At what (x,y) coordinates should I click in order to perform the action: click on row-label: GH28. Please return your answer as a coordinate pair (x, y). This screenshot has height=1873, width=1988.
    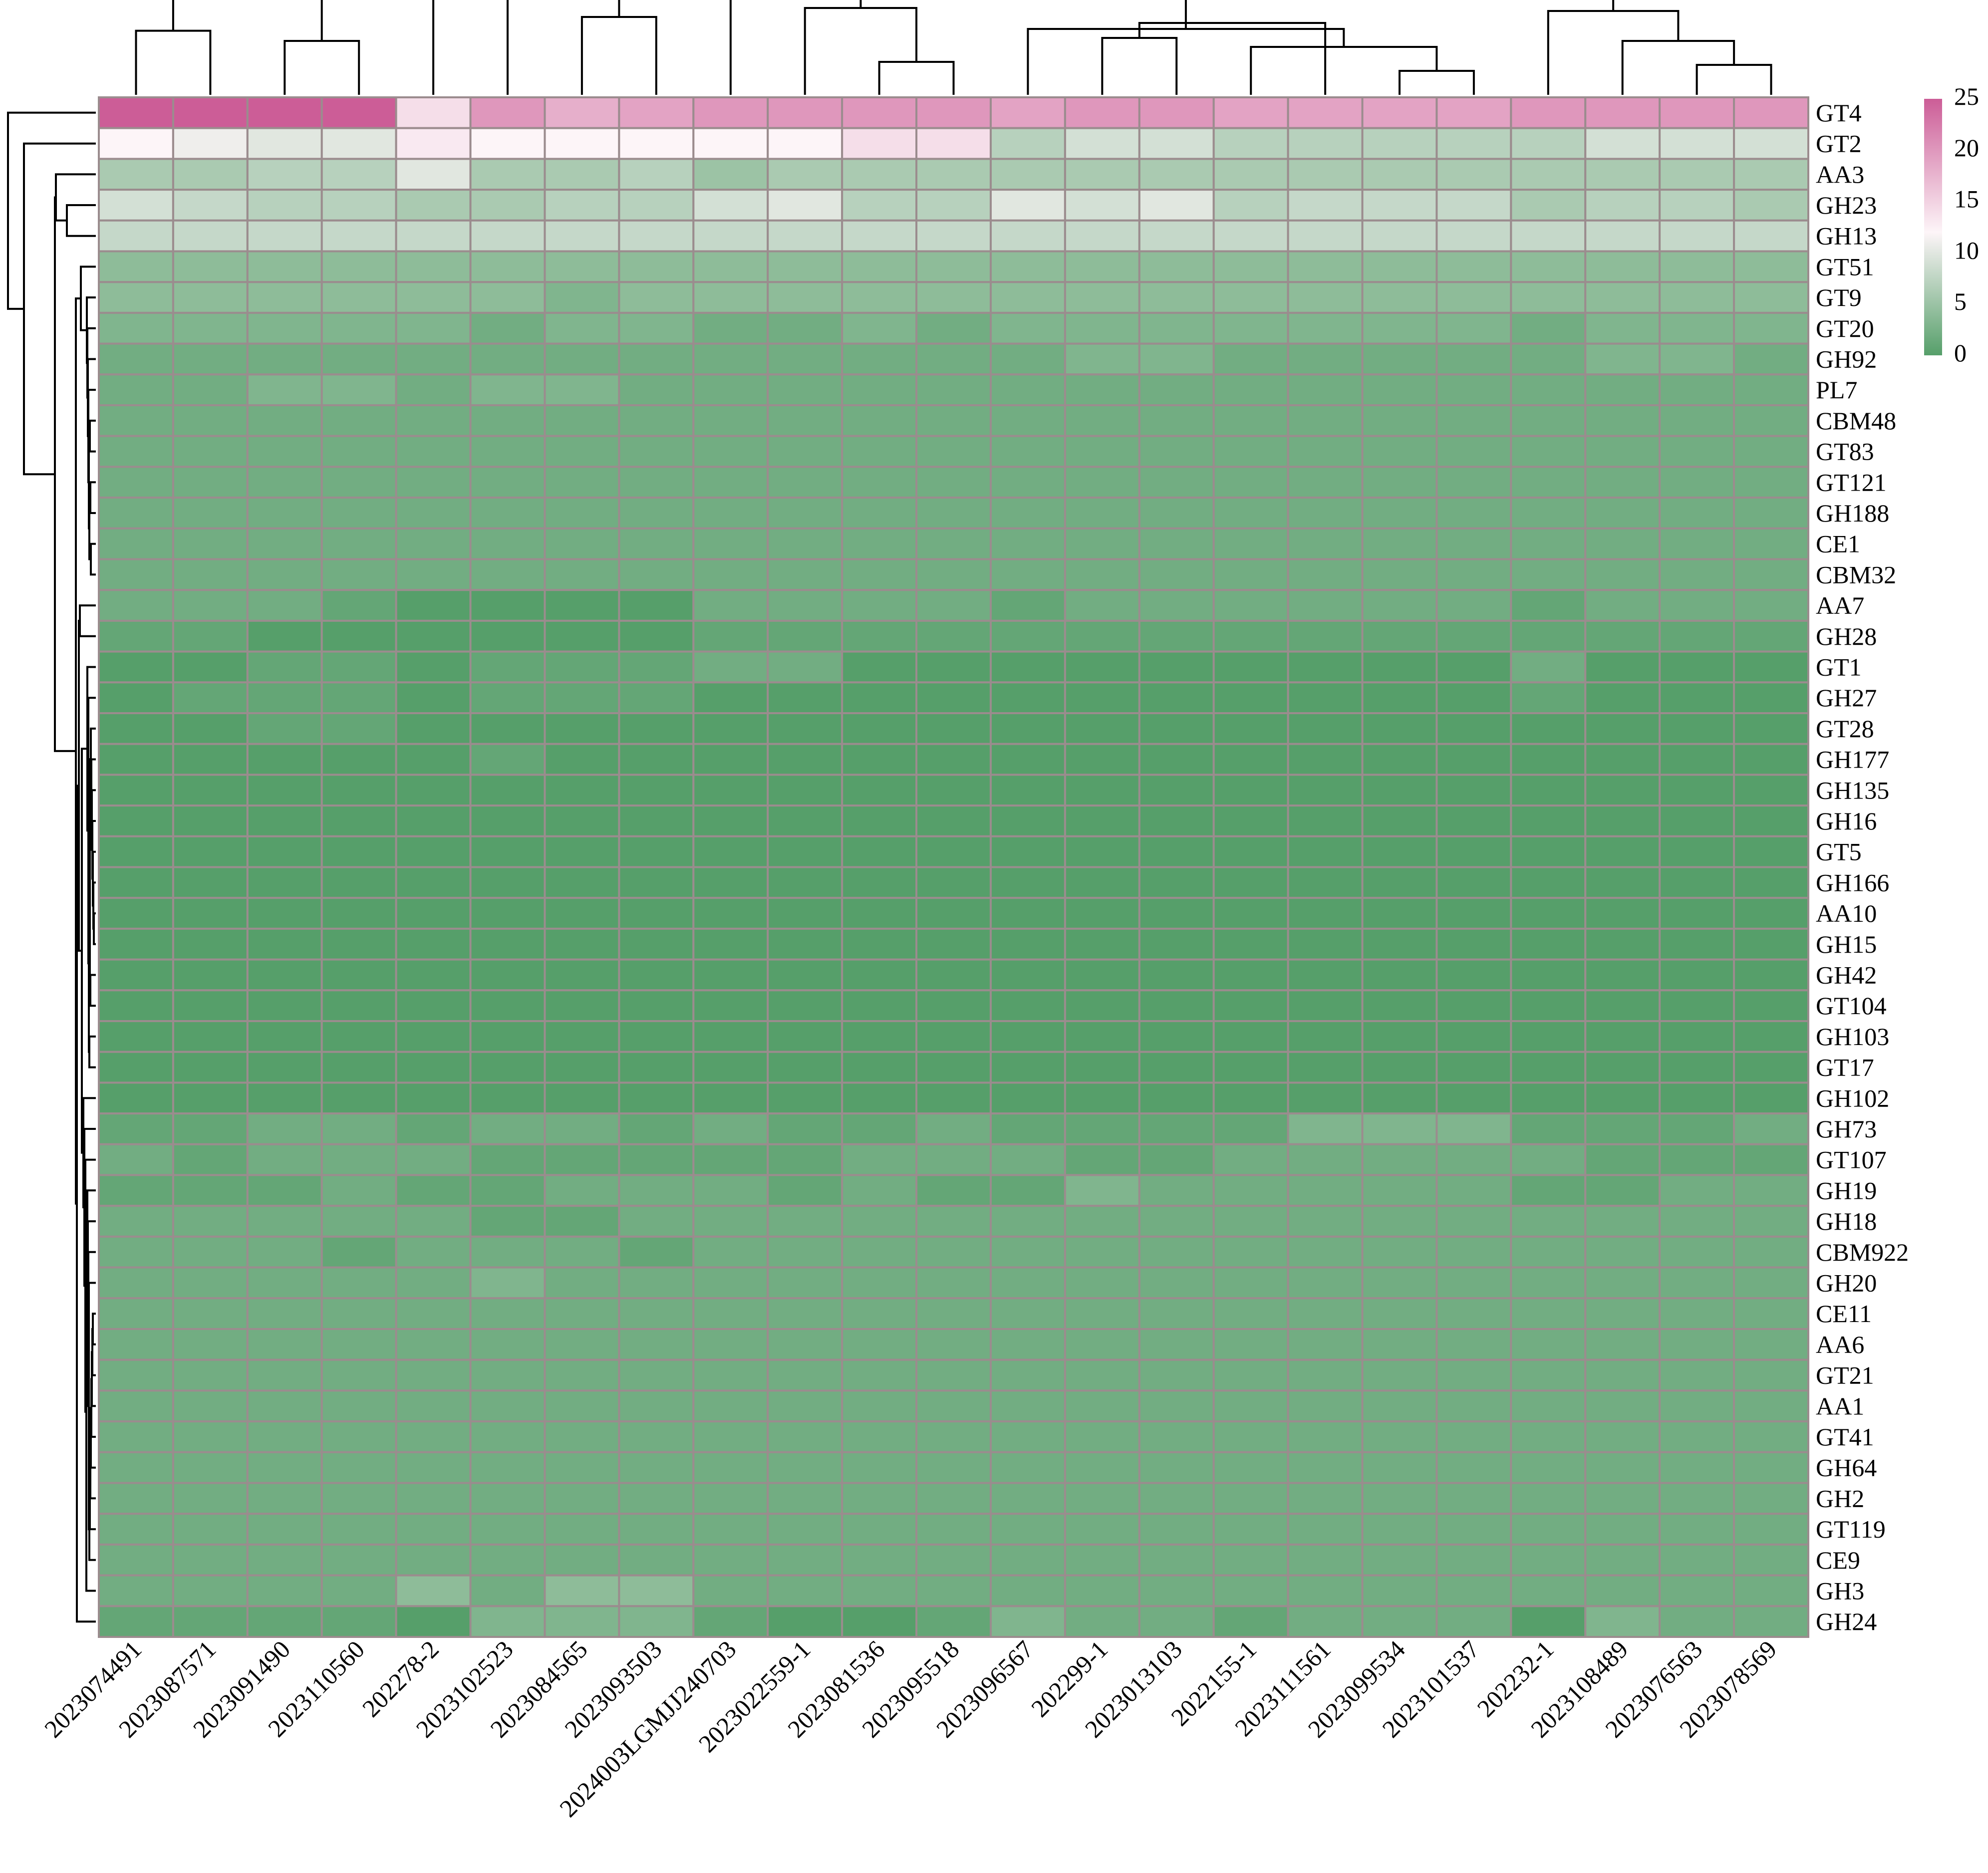
    Looking at the image, I should click on (1847, 636).